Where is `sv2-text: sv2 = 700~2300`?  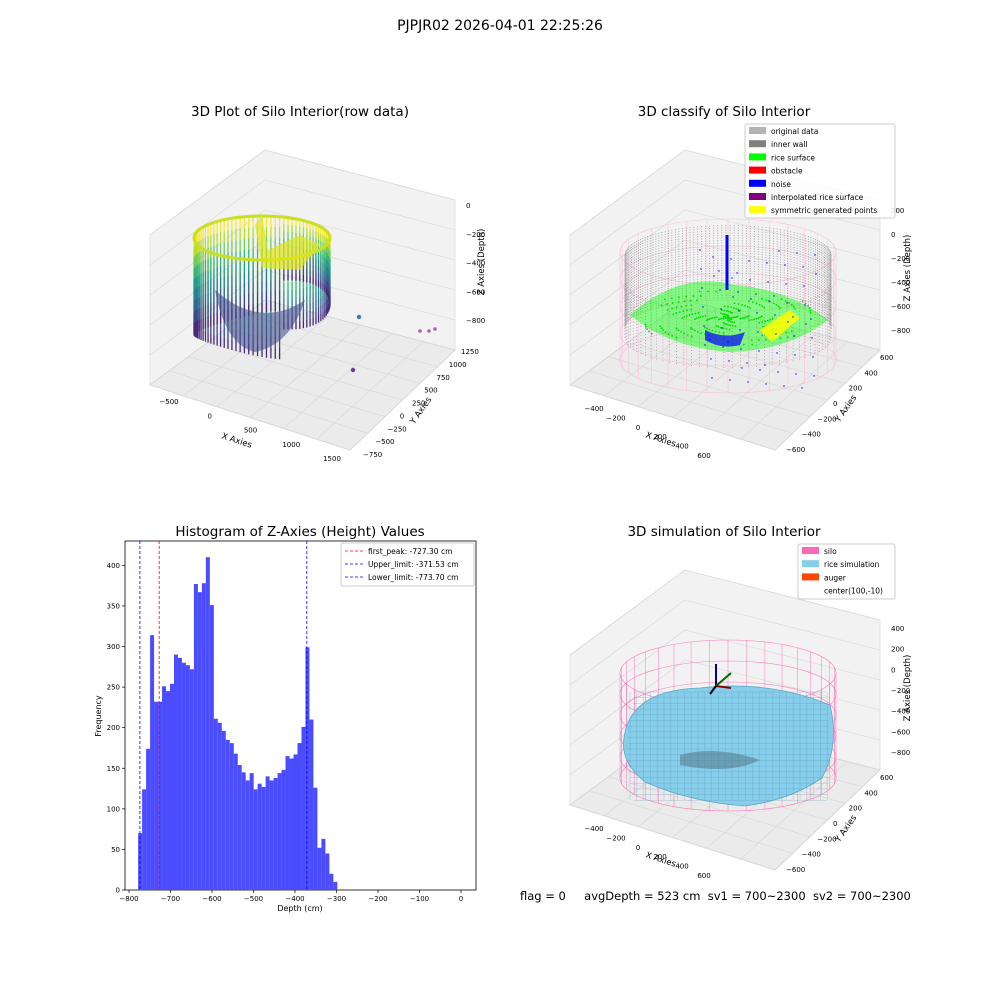
sv2-text: sv2 = 700~2300 is located at coordinates (861, 896).